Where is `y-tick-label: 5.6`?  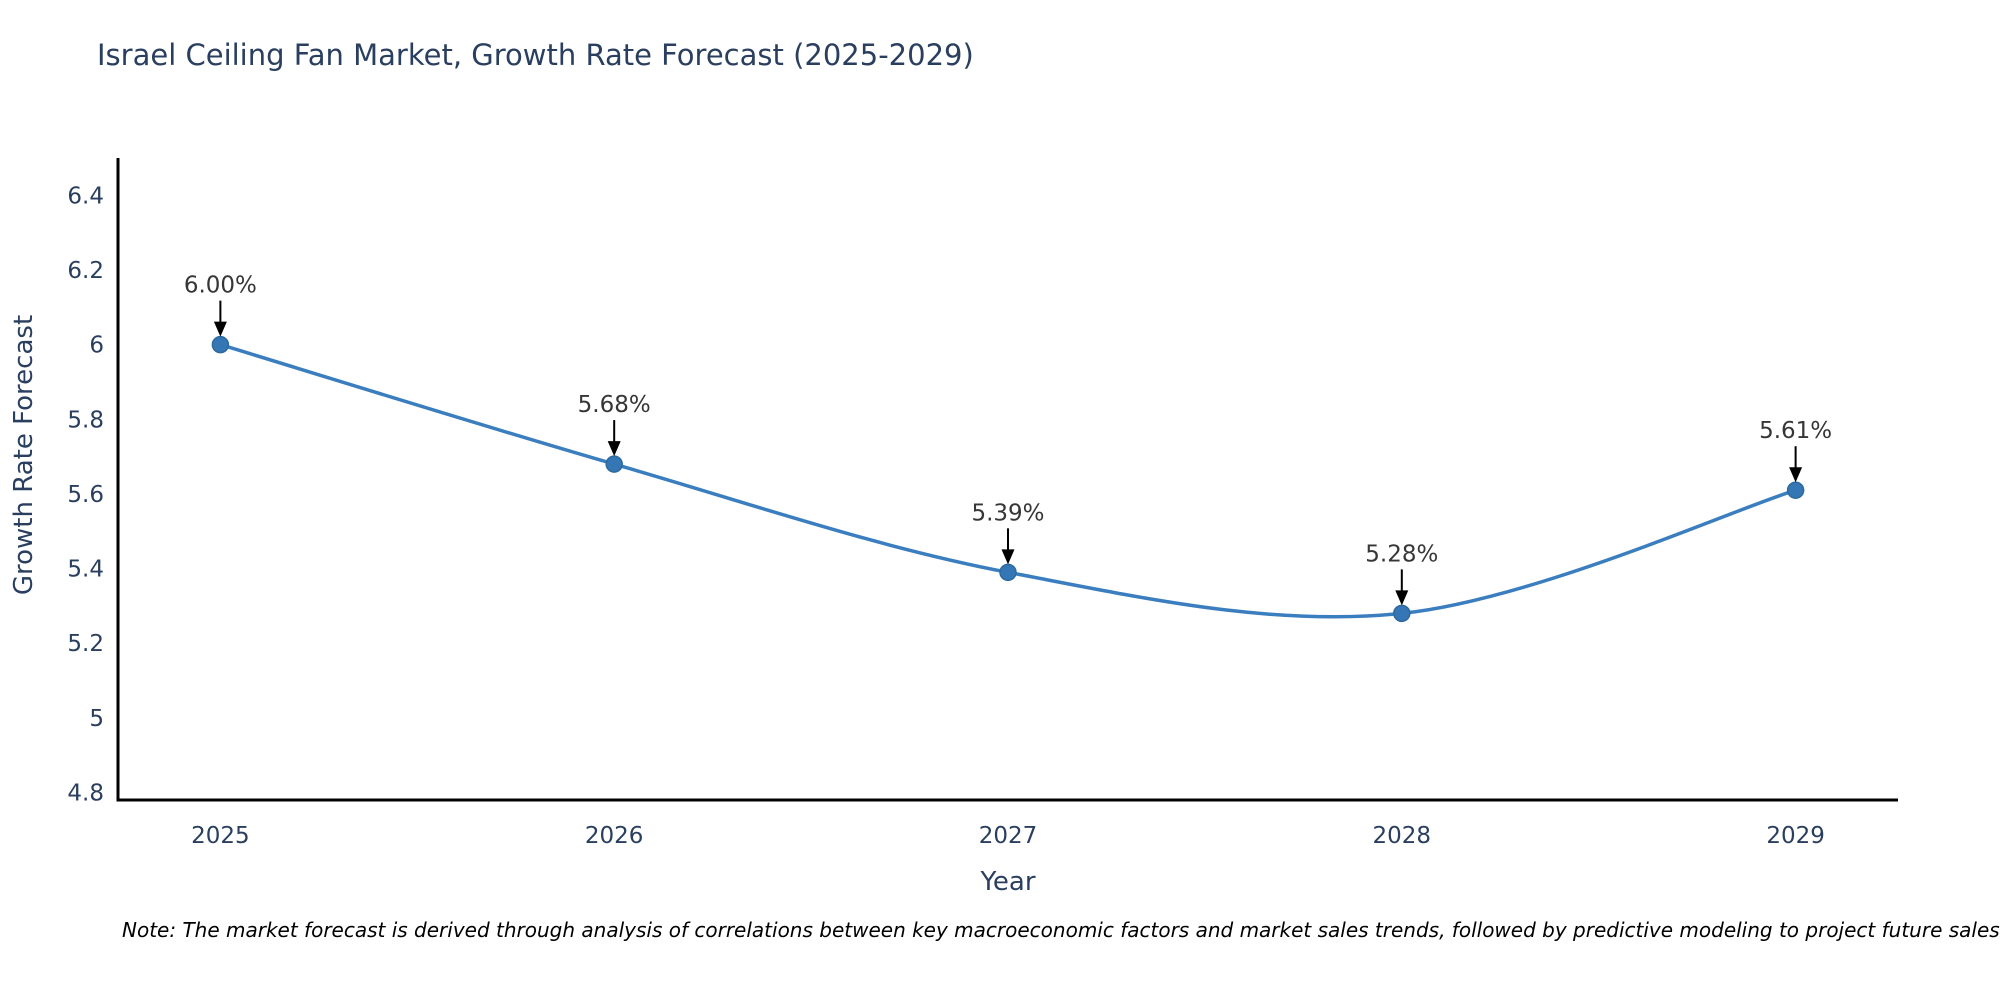
y-tick-label: 5.6 is located at coordinates (85, 495).